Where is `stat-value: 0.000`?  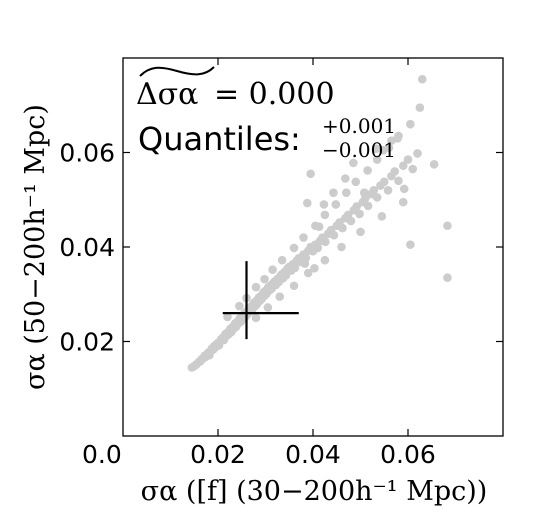
stat-value: 0.000 is located at coordinates (292, 94).